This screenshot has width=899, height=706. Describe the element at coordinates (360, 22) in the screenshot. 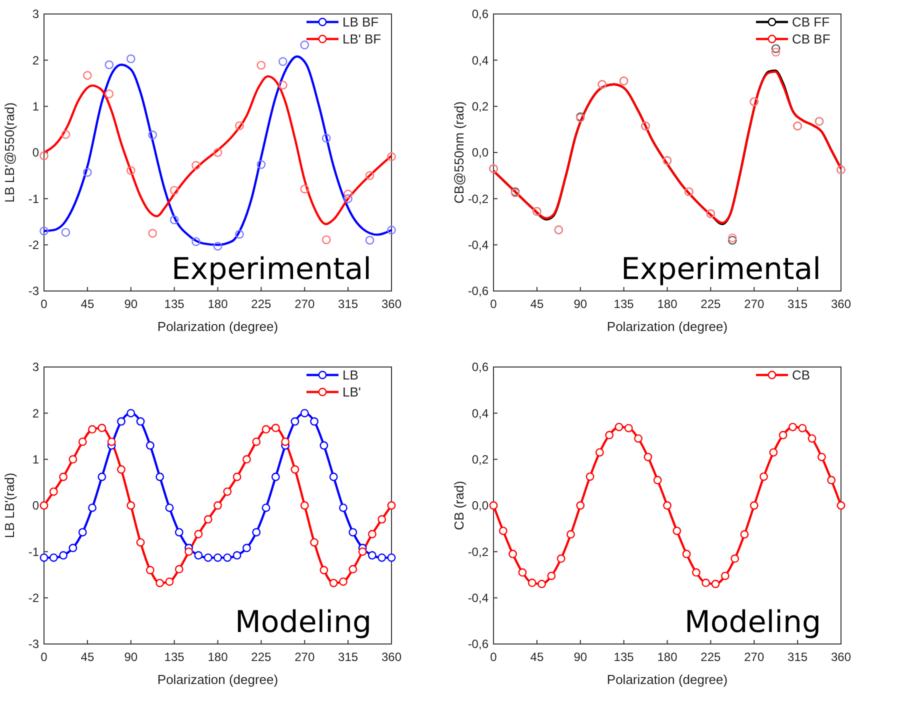

I see `legend-label: LB BF` at that location.